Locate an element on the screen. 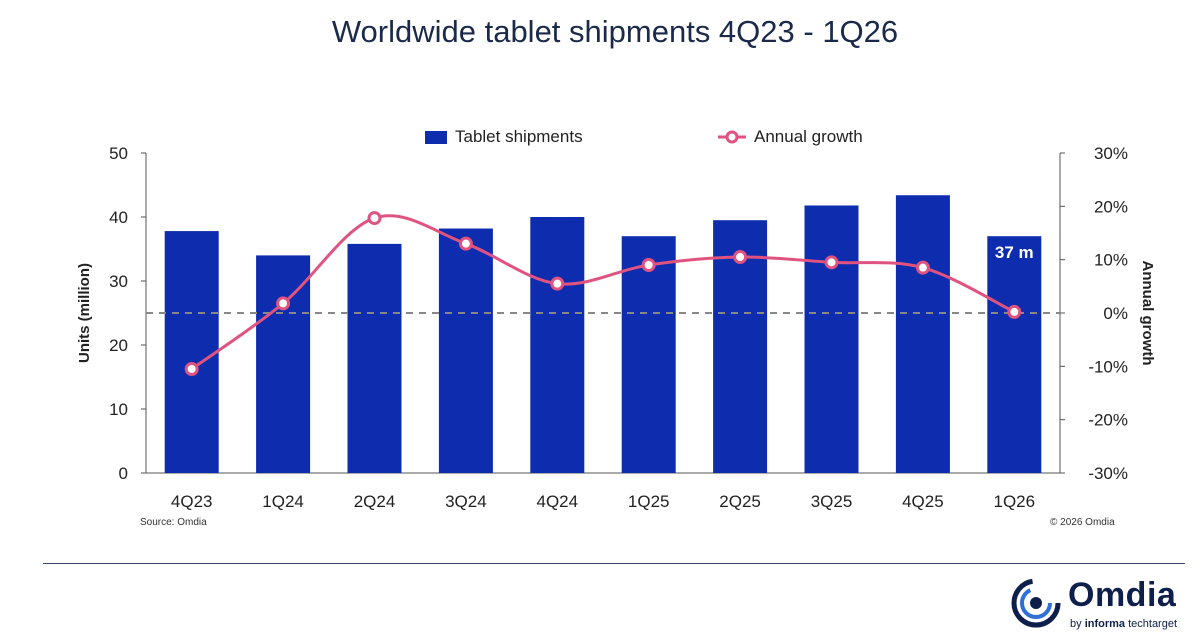  bar-3Q24 is located at coordinates (465, 350).